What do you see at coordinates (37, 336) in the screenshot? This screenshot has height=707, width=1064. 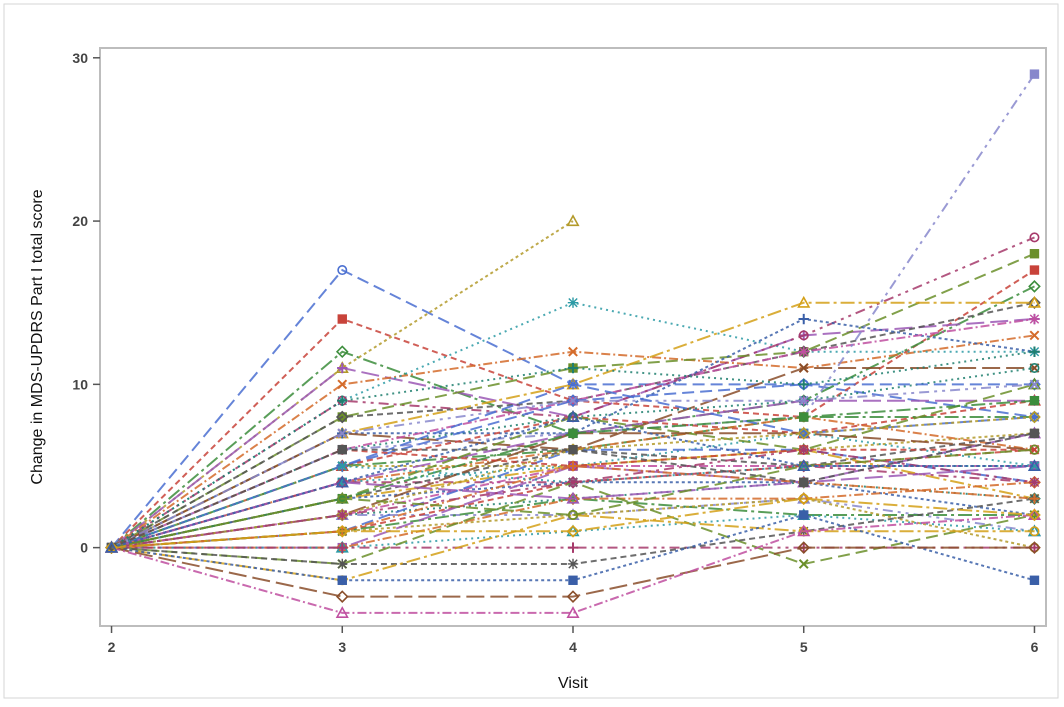 I see `y-axis-label: Change in MDS-UPDRS Part I total score` at bounding box center [37, 336].